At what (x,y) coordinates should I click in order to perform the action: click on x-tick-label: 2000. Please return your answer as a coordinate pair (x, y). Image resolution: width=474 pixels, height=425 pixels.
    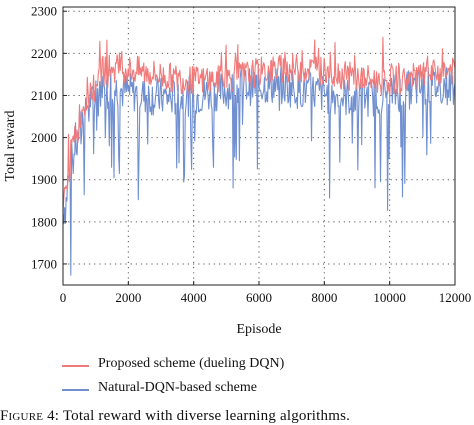
    Looking at the image, I should click on (128, 297).